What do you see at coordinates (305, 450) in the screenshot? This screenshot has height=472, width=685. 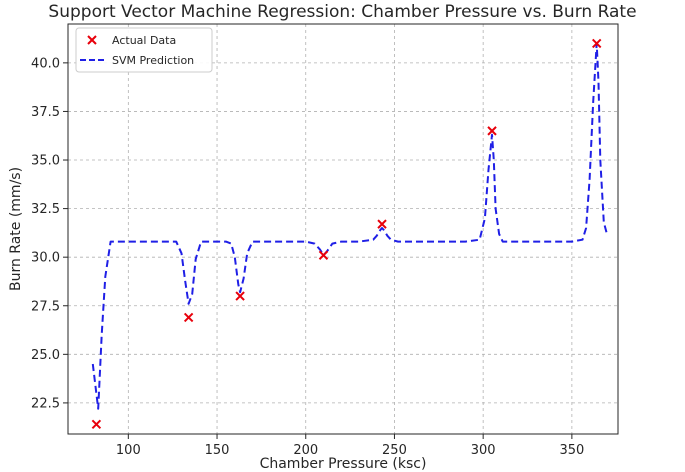 I see `x-tick-label: 200` at bounding box center [305, 450].